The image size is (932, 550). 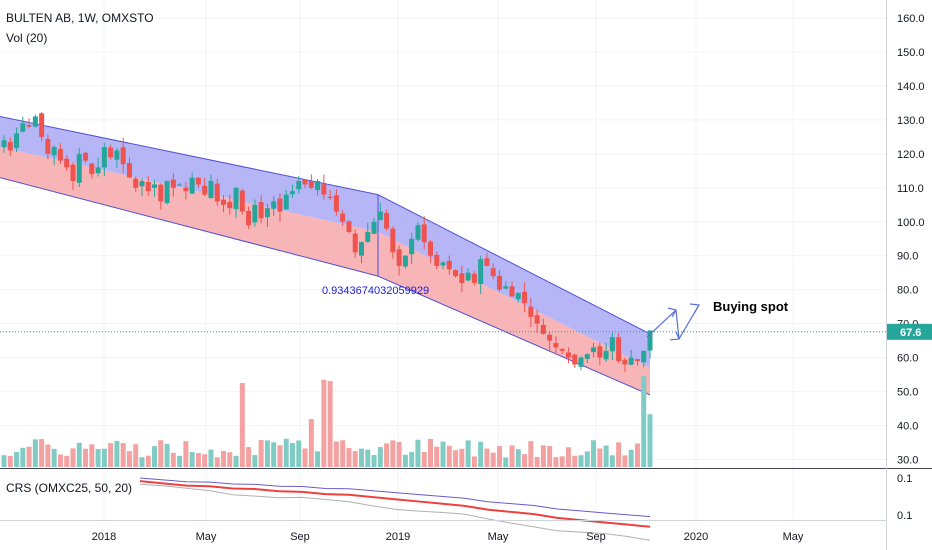 What do you see at coordinates (300, 537) in the screenshot?
I see `time-tick-label: Sep` at bounding box center [300, 537].